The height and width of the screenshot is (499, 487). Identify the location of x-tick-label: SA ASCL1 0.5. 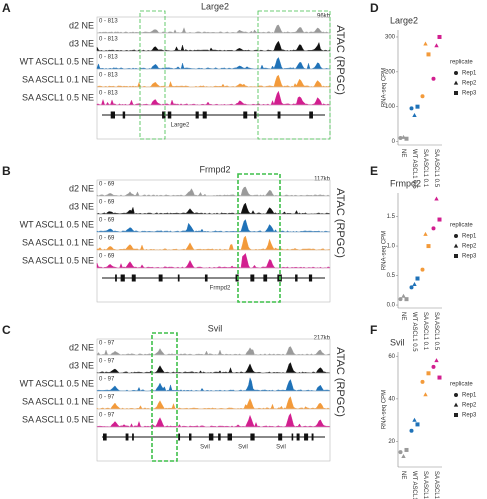
(436, 168).